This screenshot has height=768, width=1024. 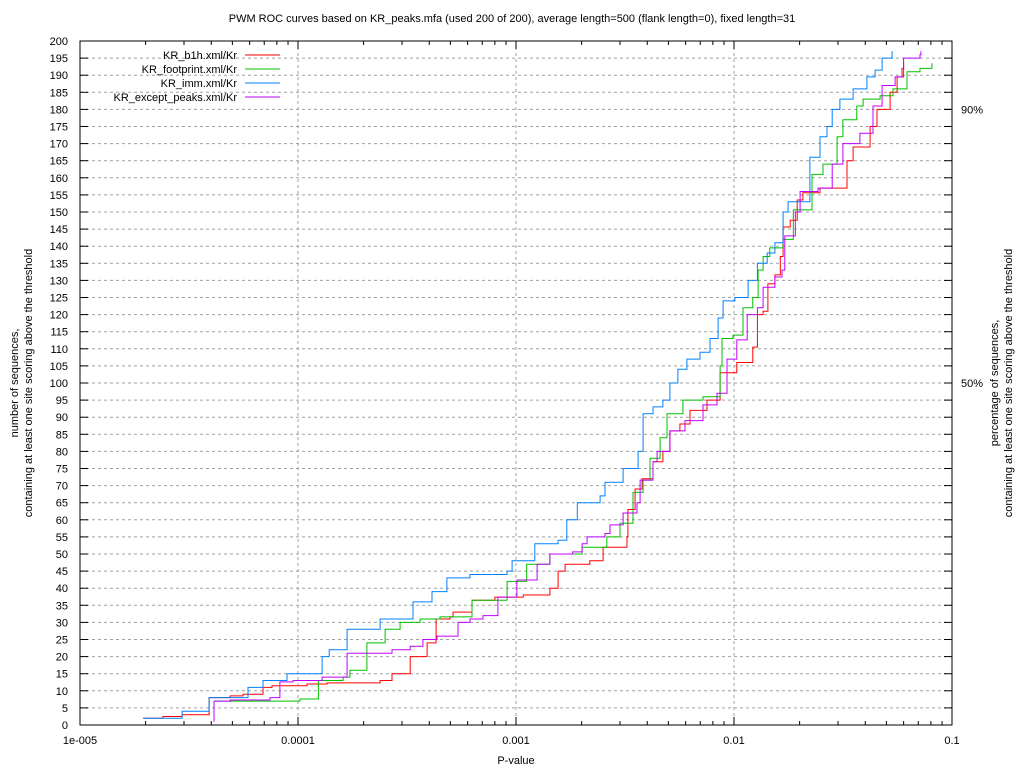 I want to click on y-tick-label: 145, so click(x=59, y=230).